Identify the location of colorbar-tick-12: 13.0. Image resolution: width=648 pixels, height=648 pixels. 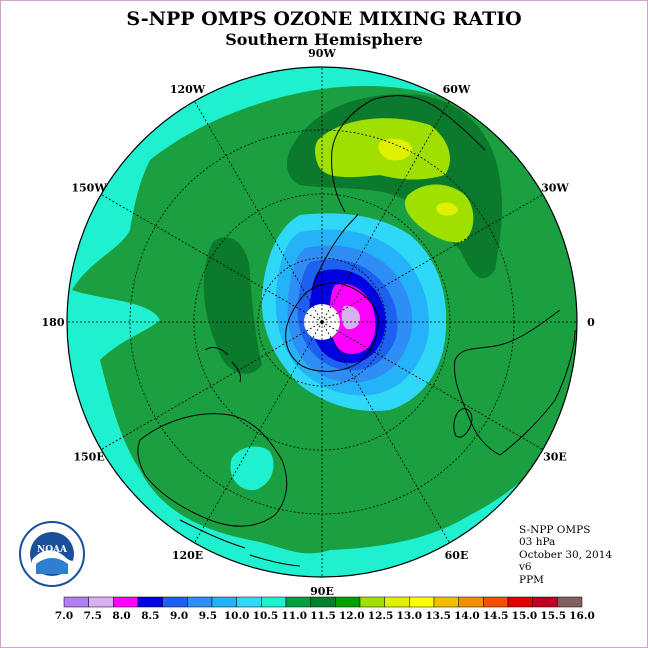
(410, 616).